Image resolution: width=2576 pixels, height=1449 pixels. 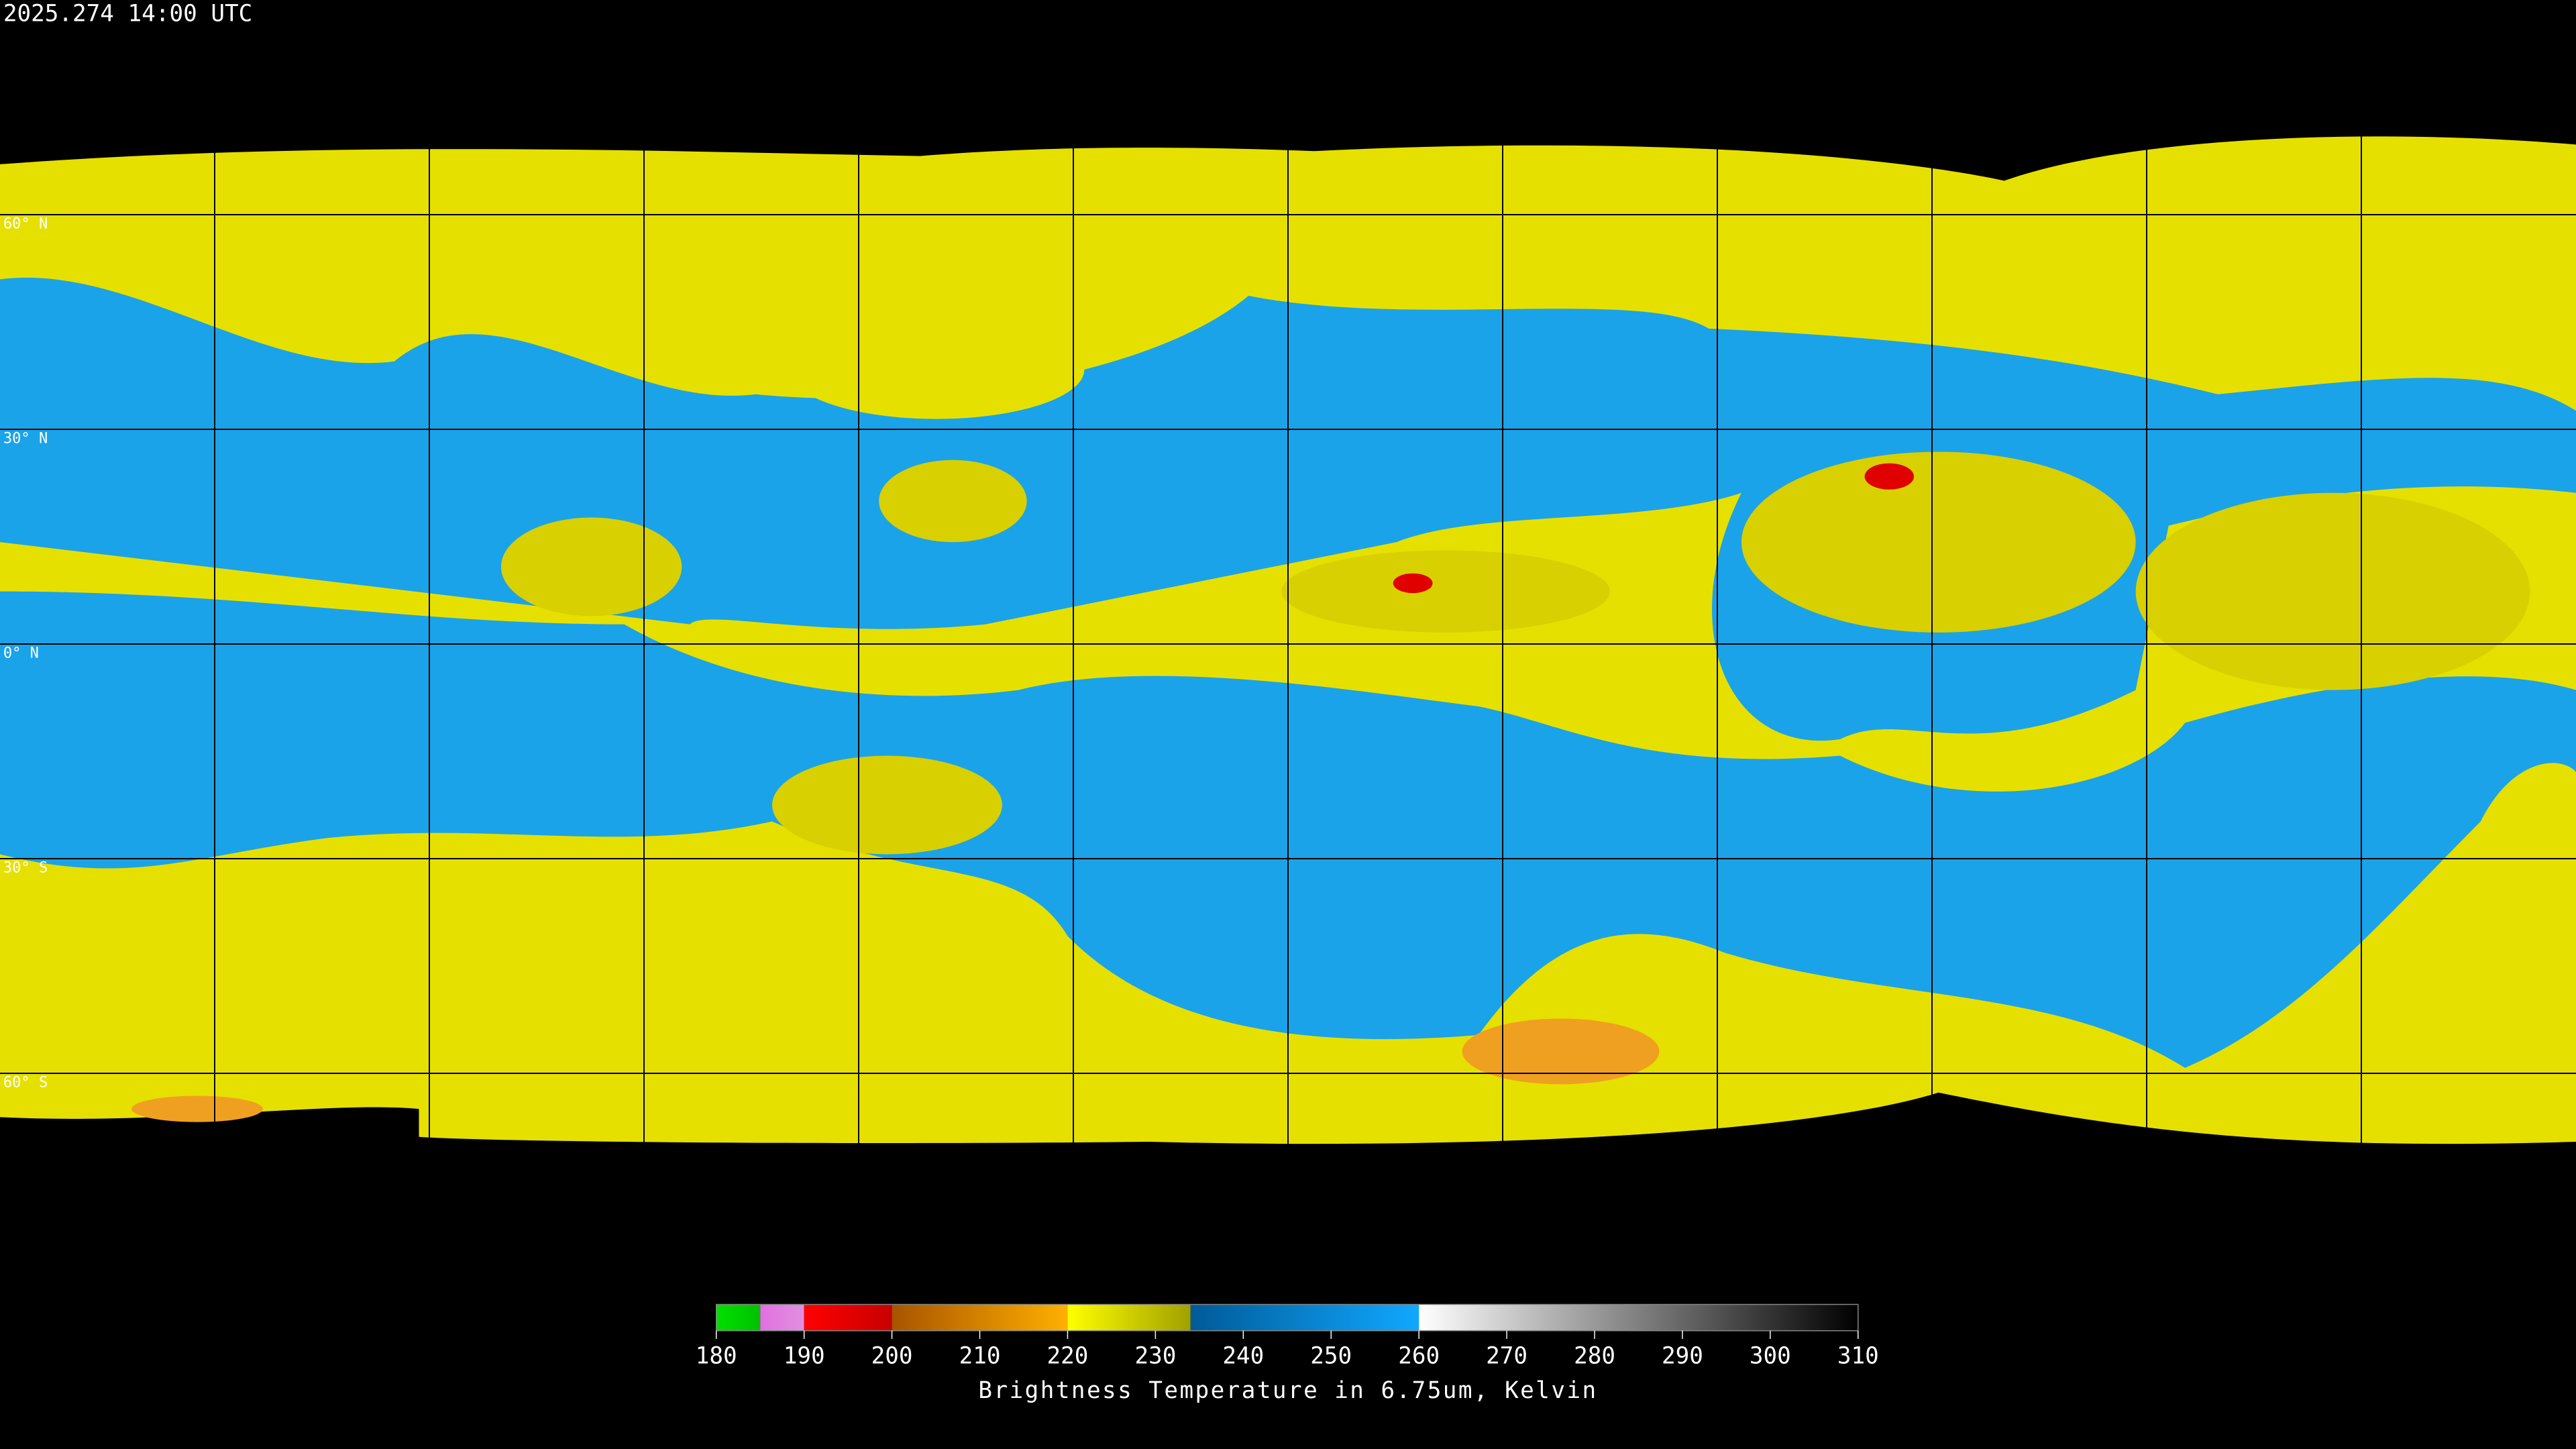 I want to click on colorbar-tick-label: 270, so click(x=1506, y=1355).